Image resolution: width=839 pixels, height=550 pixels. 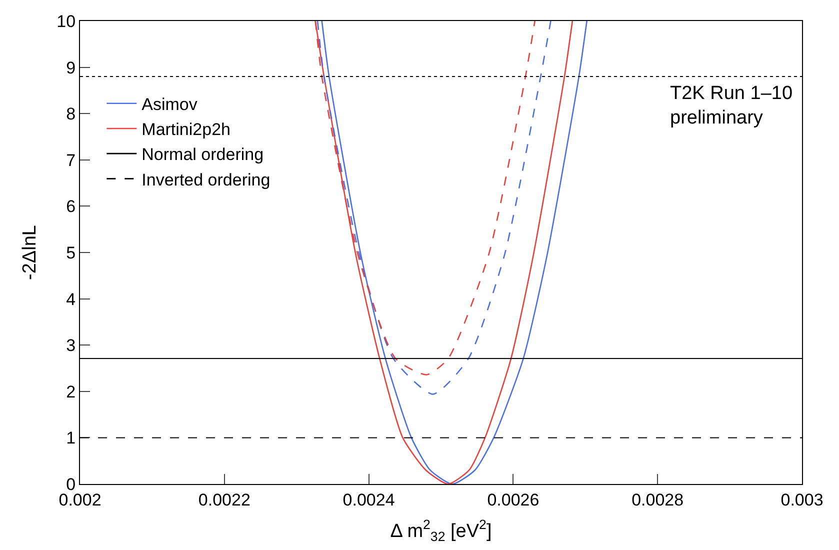 I want to click on y-axis-title: -2ΔlnL, so click(x=30, y=252).